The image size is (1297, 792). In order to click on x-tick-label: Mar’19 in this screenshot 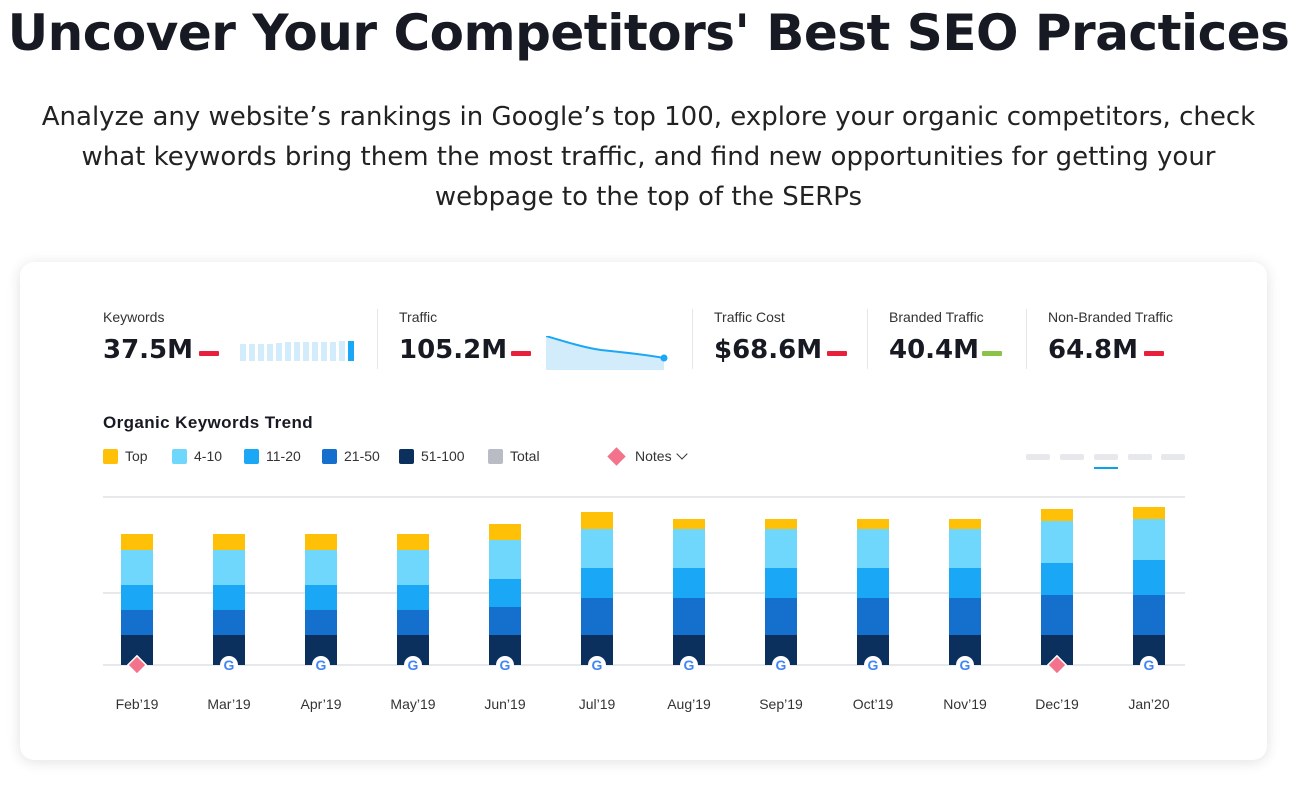, I will do `click(229, 704)`.